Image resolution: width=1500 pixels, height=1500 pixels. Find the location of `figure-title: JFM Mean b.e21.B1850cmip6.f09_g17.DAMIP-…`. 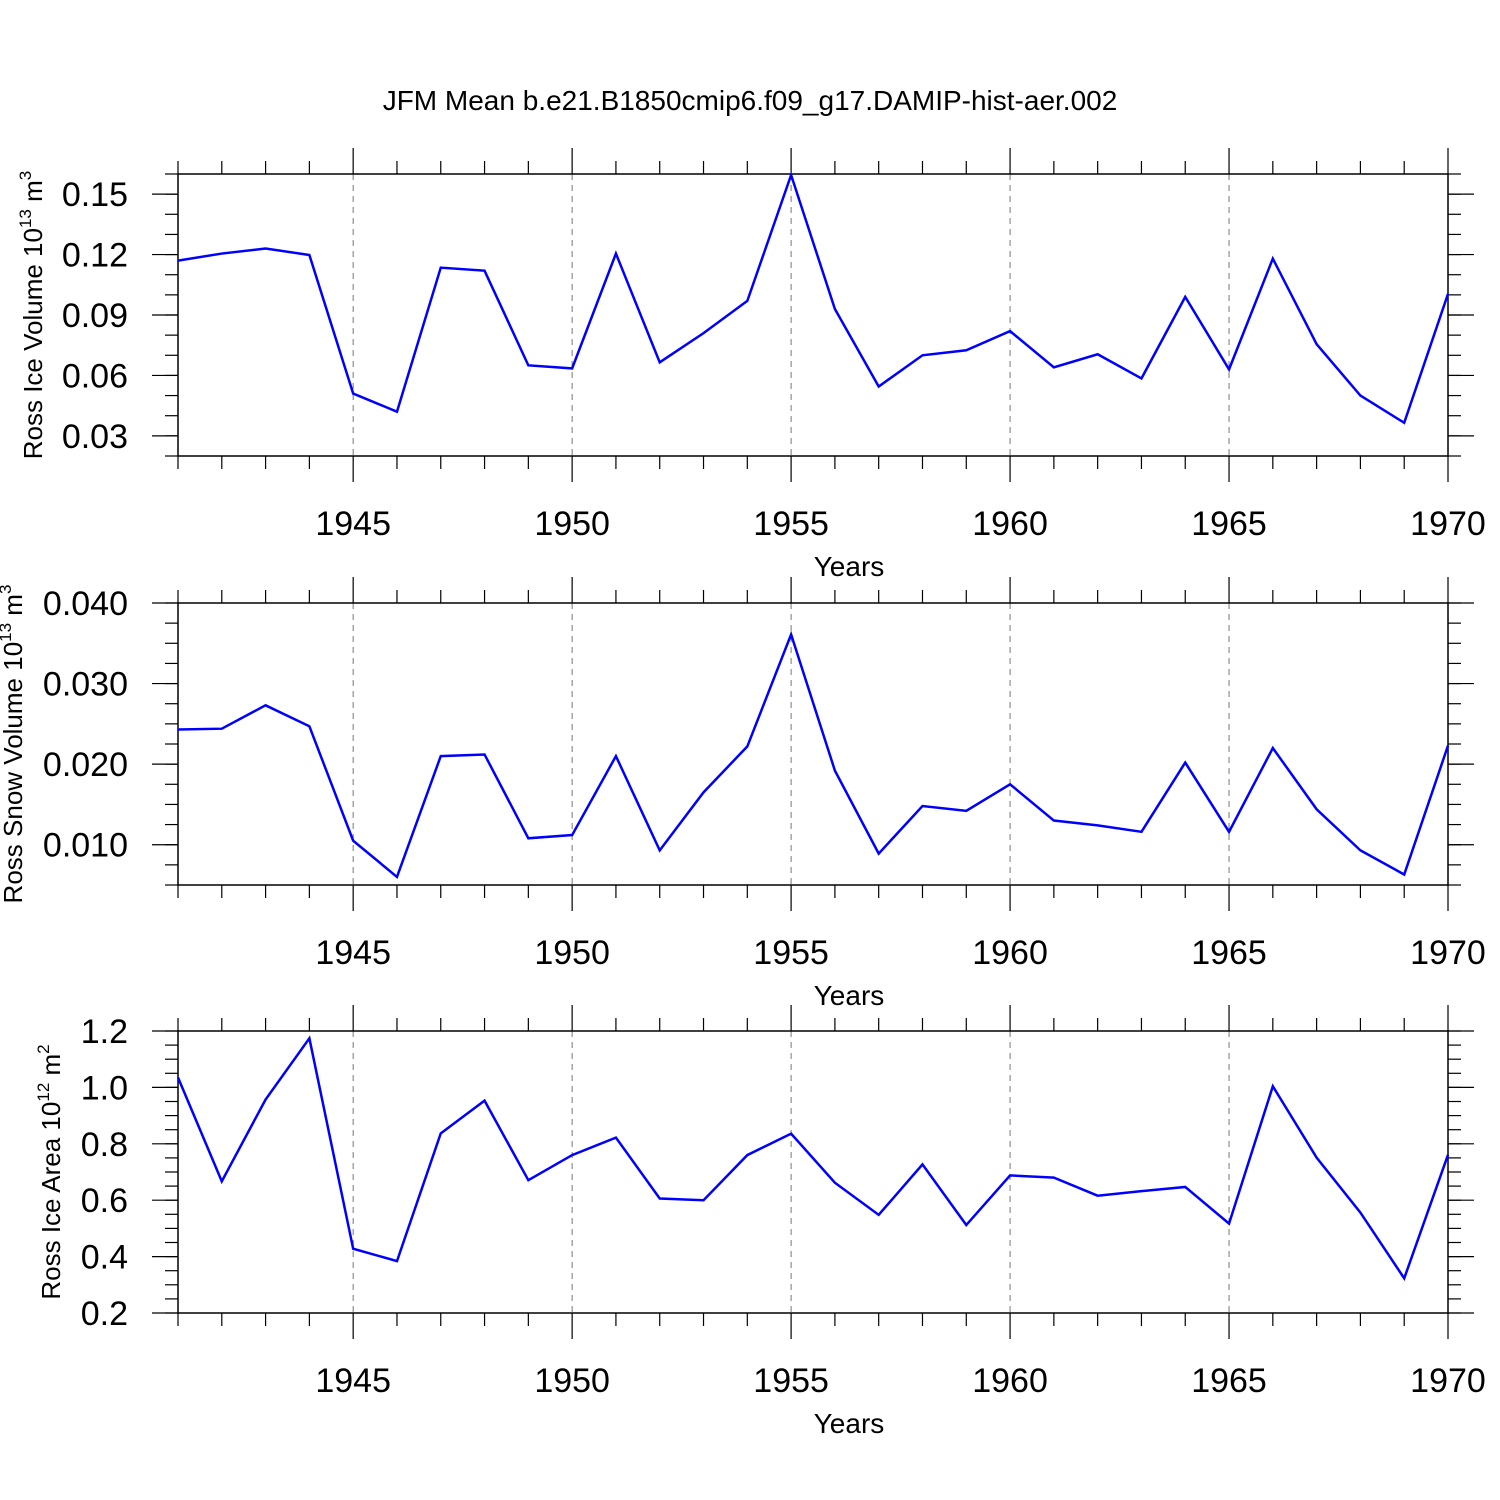

figure-title: JFM Mean b.e21.B1850cmip6.f09_g17.DAMIP-… is located at coordinates (750, 100).